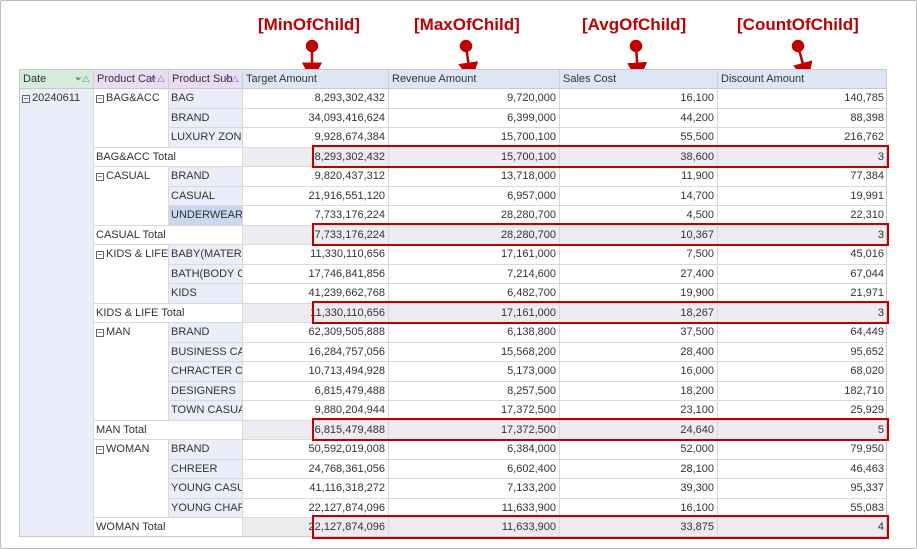  I want to click on target-amount-cell: 6,815,479,488, so click(316, 391).